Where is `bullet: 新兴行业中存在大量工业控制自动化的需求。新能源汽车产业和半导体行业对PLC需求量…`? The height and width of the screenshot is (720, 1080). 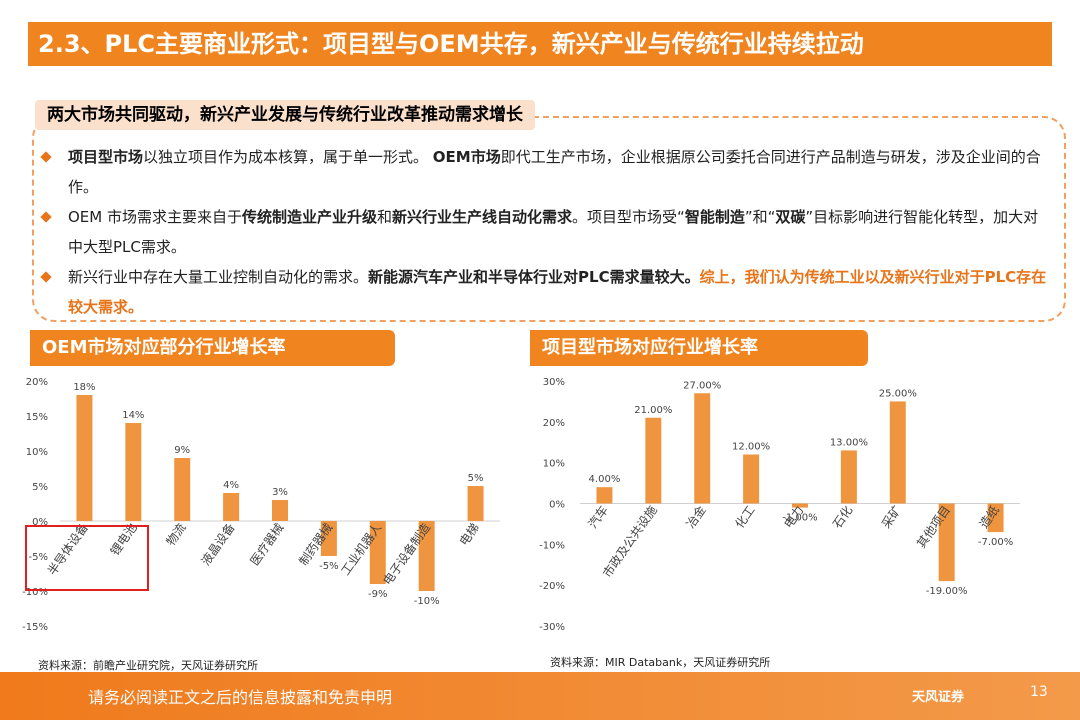
bullet: 新兴行业中存在大量工业控制自动化的需求。新能源汽车产业和半导体行业对PLC需求量… is located at coordinates (545, 292).